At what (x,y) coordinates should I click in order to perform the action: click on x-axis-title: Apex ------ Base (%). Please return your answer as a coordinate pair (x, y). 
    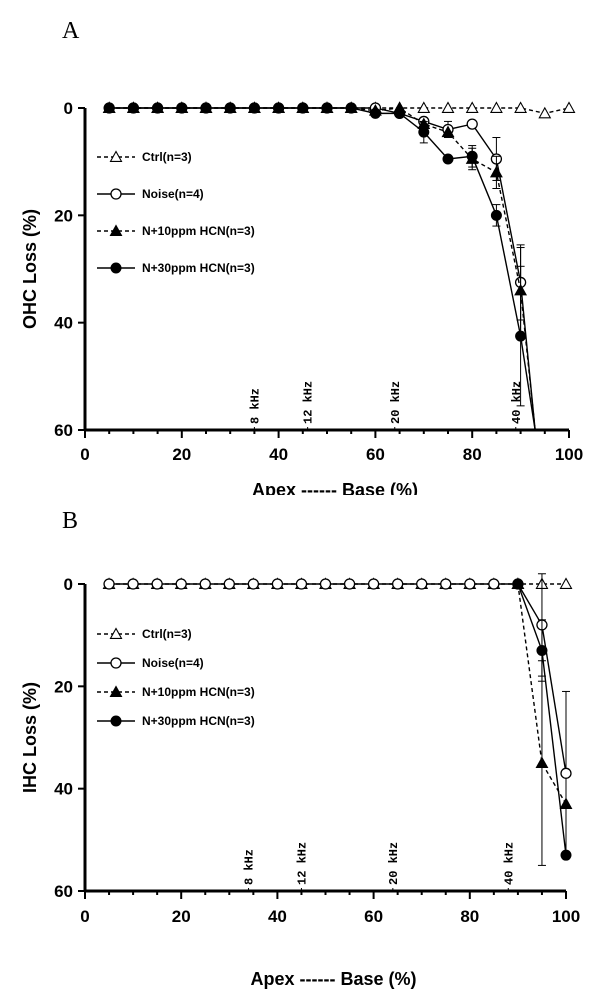
    Looking at the image, I should click on (333, 979).